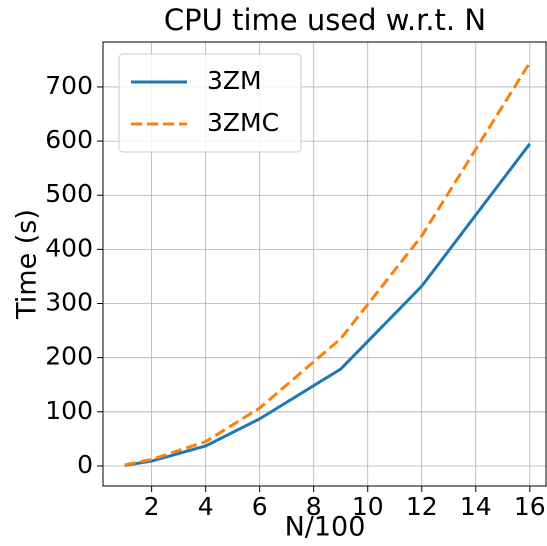  What do you see at coordinates (69, 410) in the screenshot?
I see `y-tick-label: 100` at bounding box center [69, 410].